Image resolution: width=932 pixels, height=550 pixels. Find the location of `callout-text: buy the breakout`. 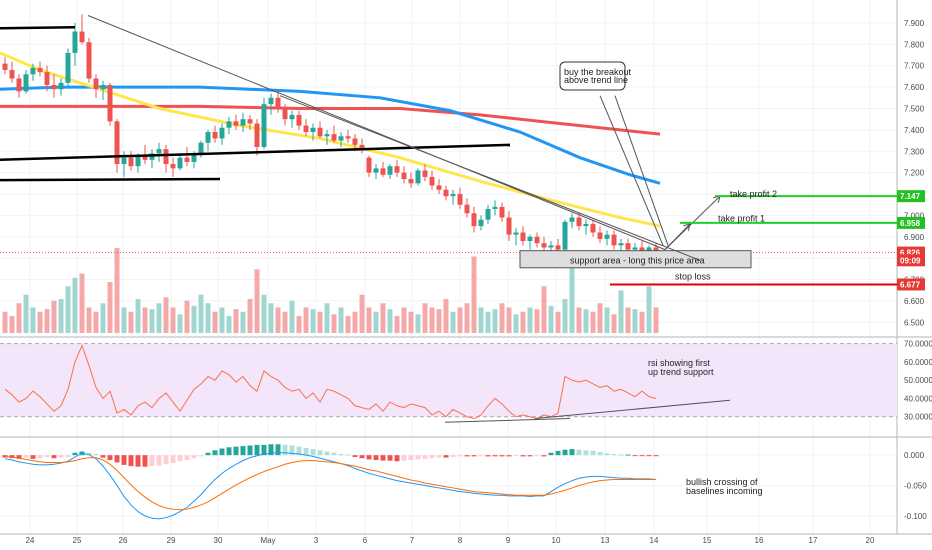

callout-text: buy the breakout is located at coordinates (598, 72).